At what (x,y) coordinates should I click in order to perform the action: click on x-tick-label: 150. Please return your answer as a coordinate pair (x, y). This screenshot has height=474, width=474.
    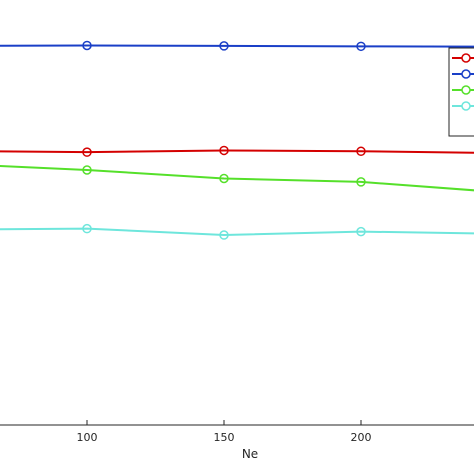
    Looking at the image, I should click on (224, 437).